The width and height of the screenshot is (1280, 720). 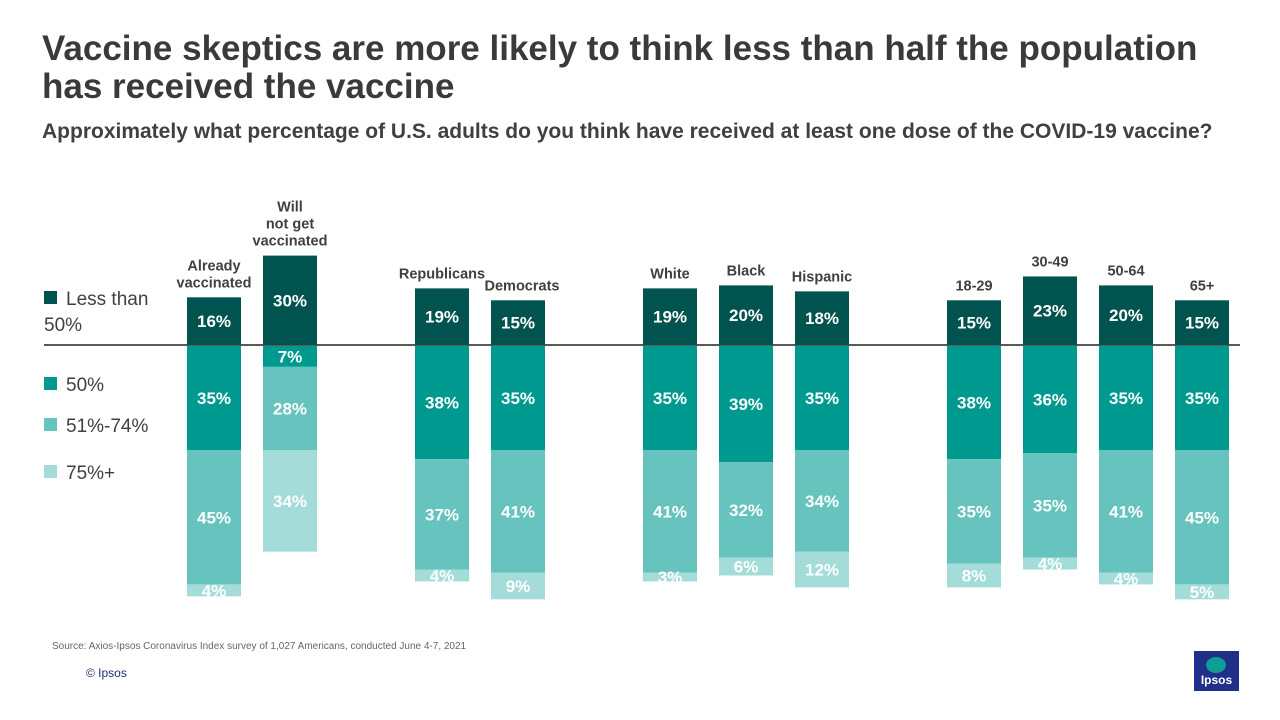 I want to click on data-label: 7%, so click(x=290, y=356).